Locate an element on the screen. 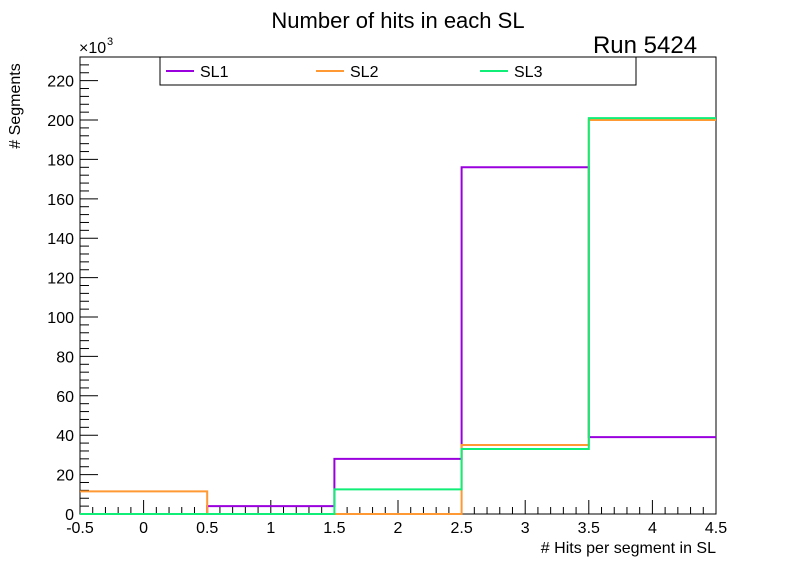 The image size is (796, 572). y-tick-label: 20 is located at coordinates (65, 476).